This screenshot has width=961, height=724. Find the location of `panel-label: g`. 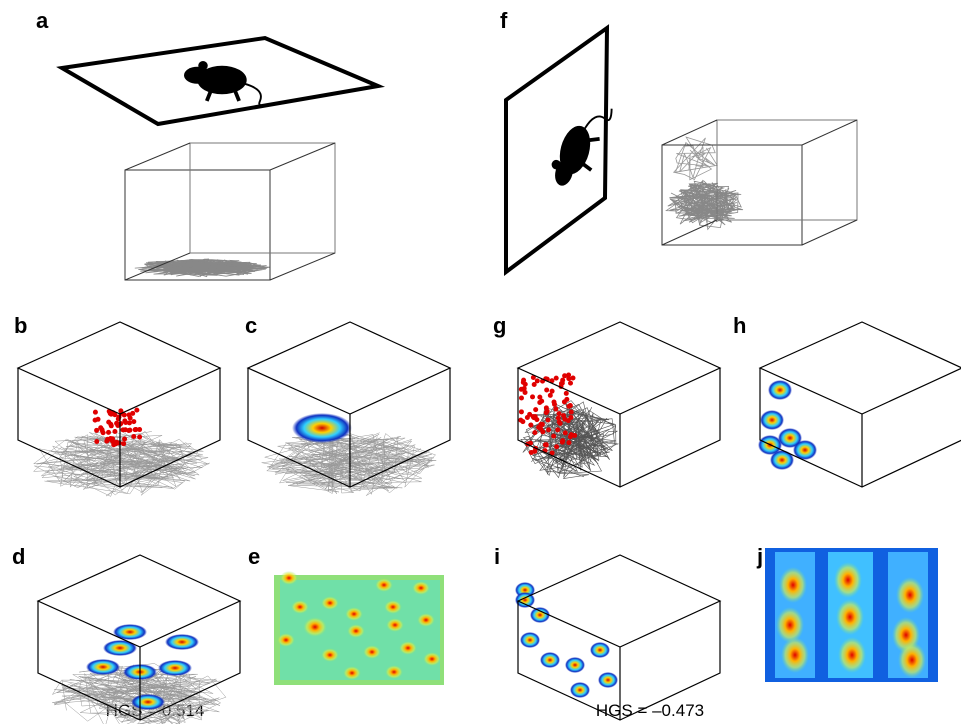

panel-label: g is located at coordinates (499, 325).